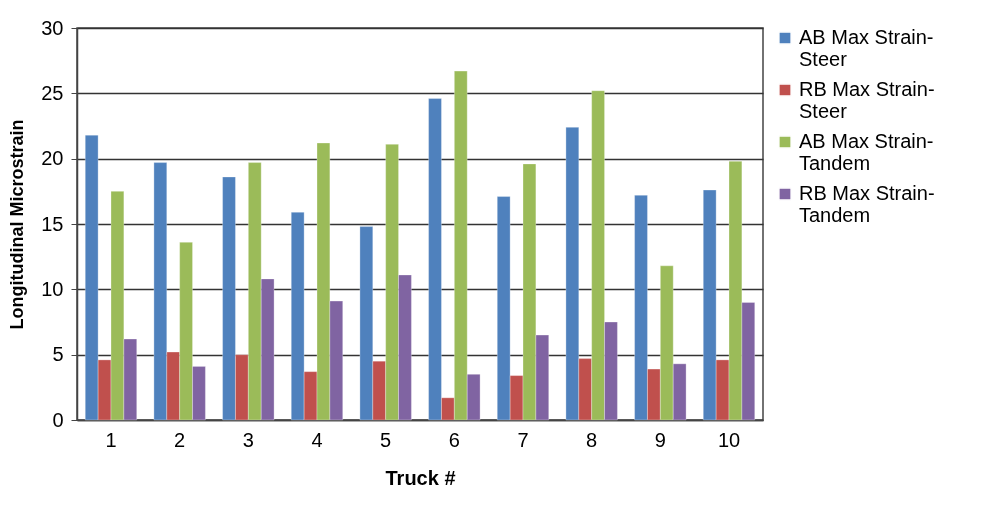 The image size is (1003, 507). I want to click on y-tick-label: 20, so click(52, 158).